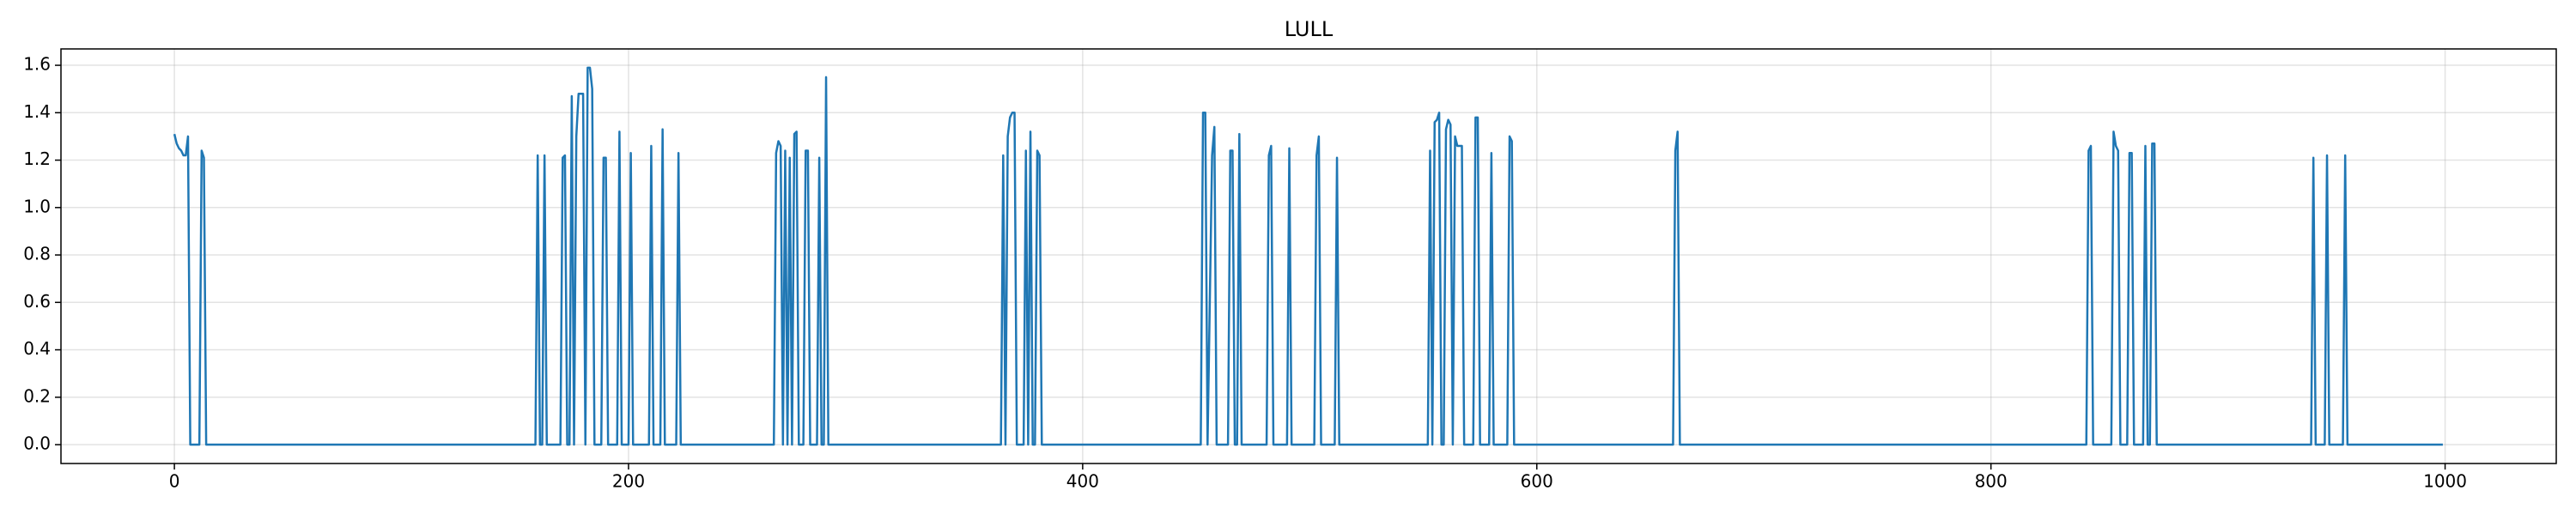 This screenshot has width=2576, height=515. I want to click on y-tick-label: 1.6, so click(37, 64).